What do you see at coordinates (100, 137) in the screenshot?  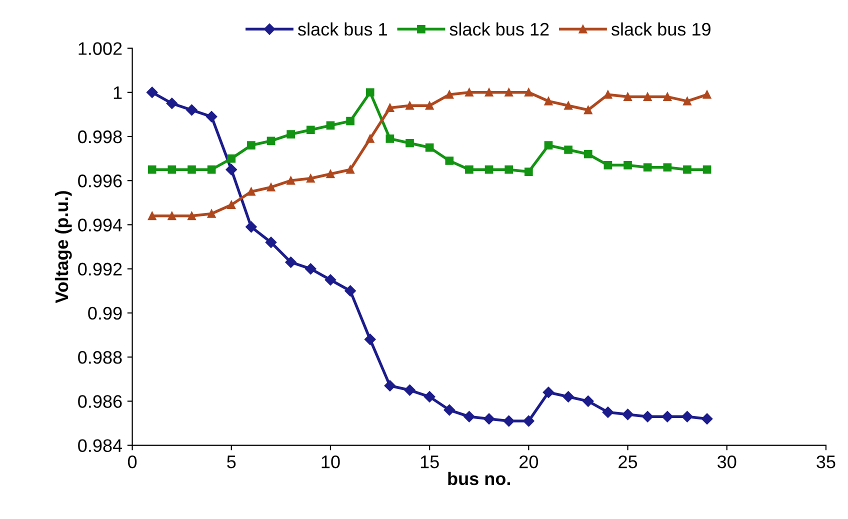 I see `y-tick-label: 0.998` at bounding box center [100, 137].